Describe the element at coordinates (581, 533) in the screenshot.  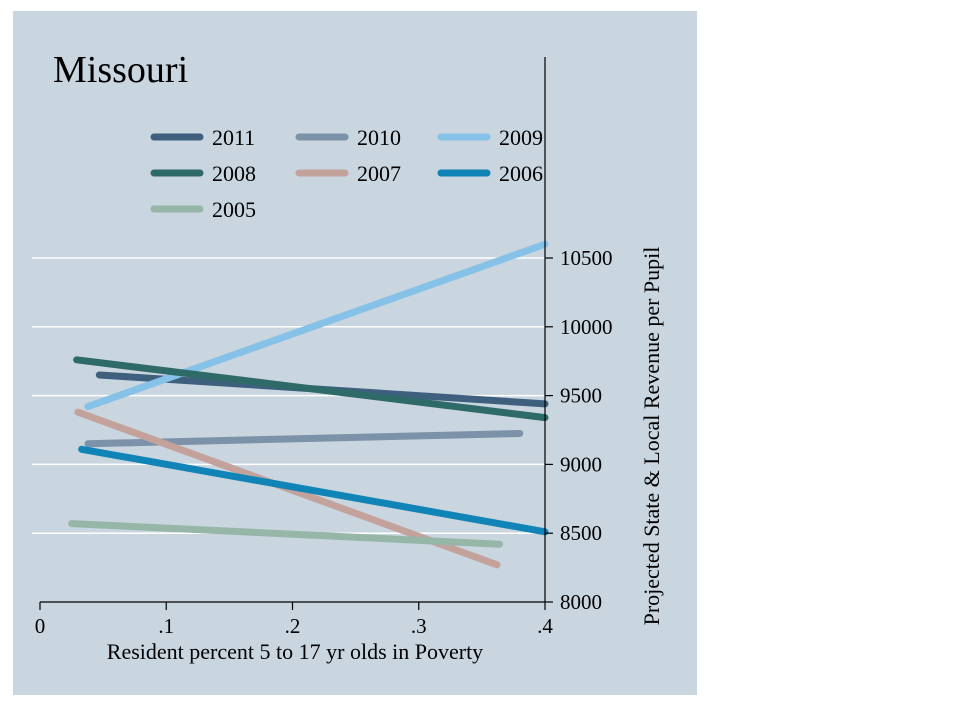
I see `y-tick-label: 8500` at that location.